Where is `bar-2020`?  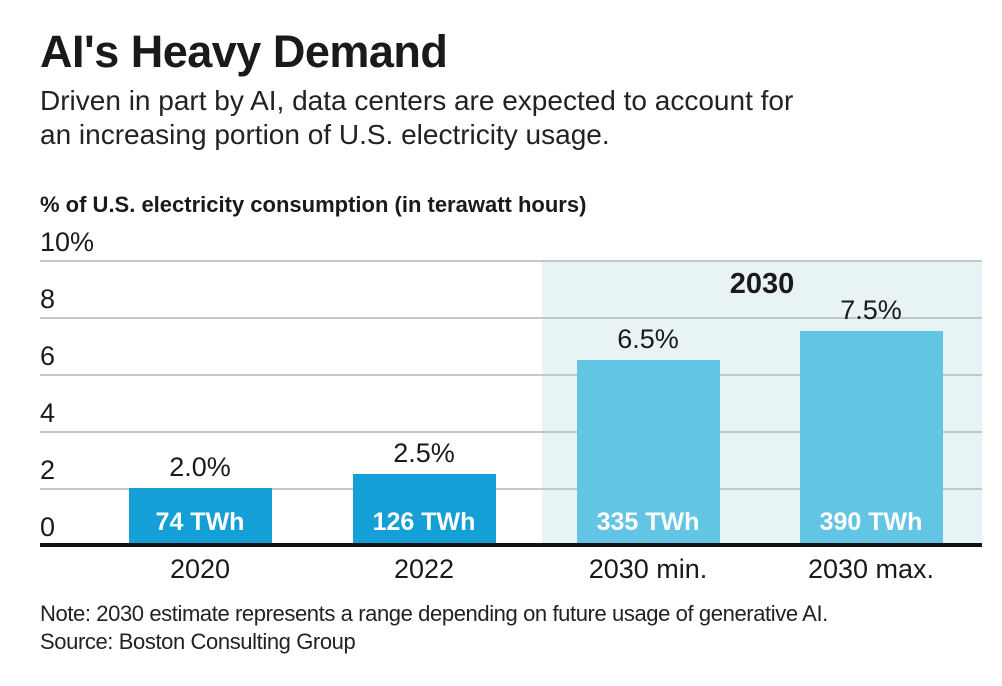
bar-2020 is located at coordinates (200, 516).